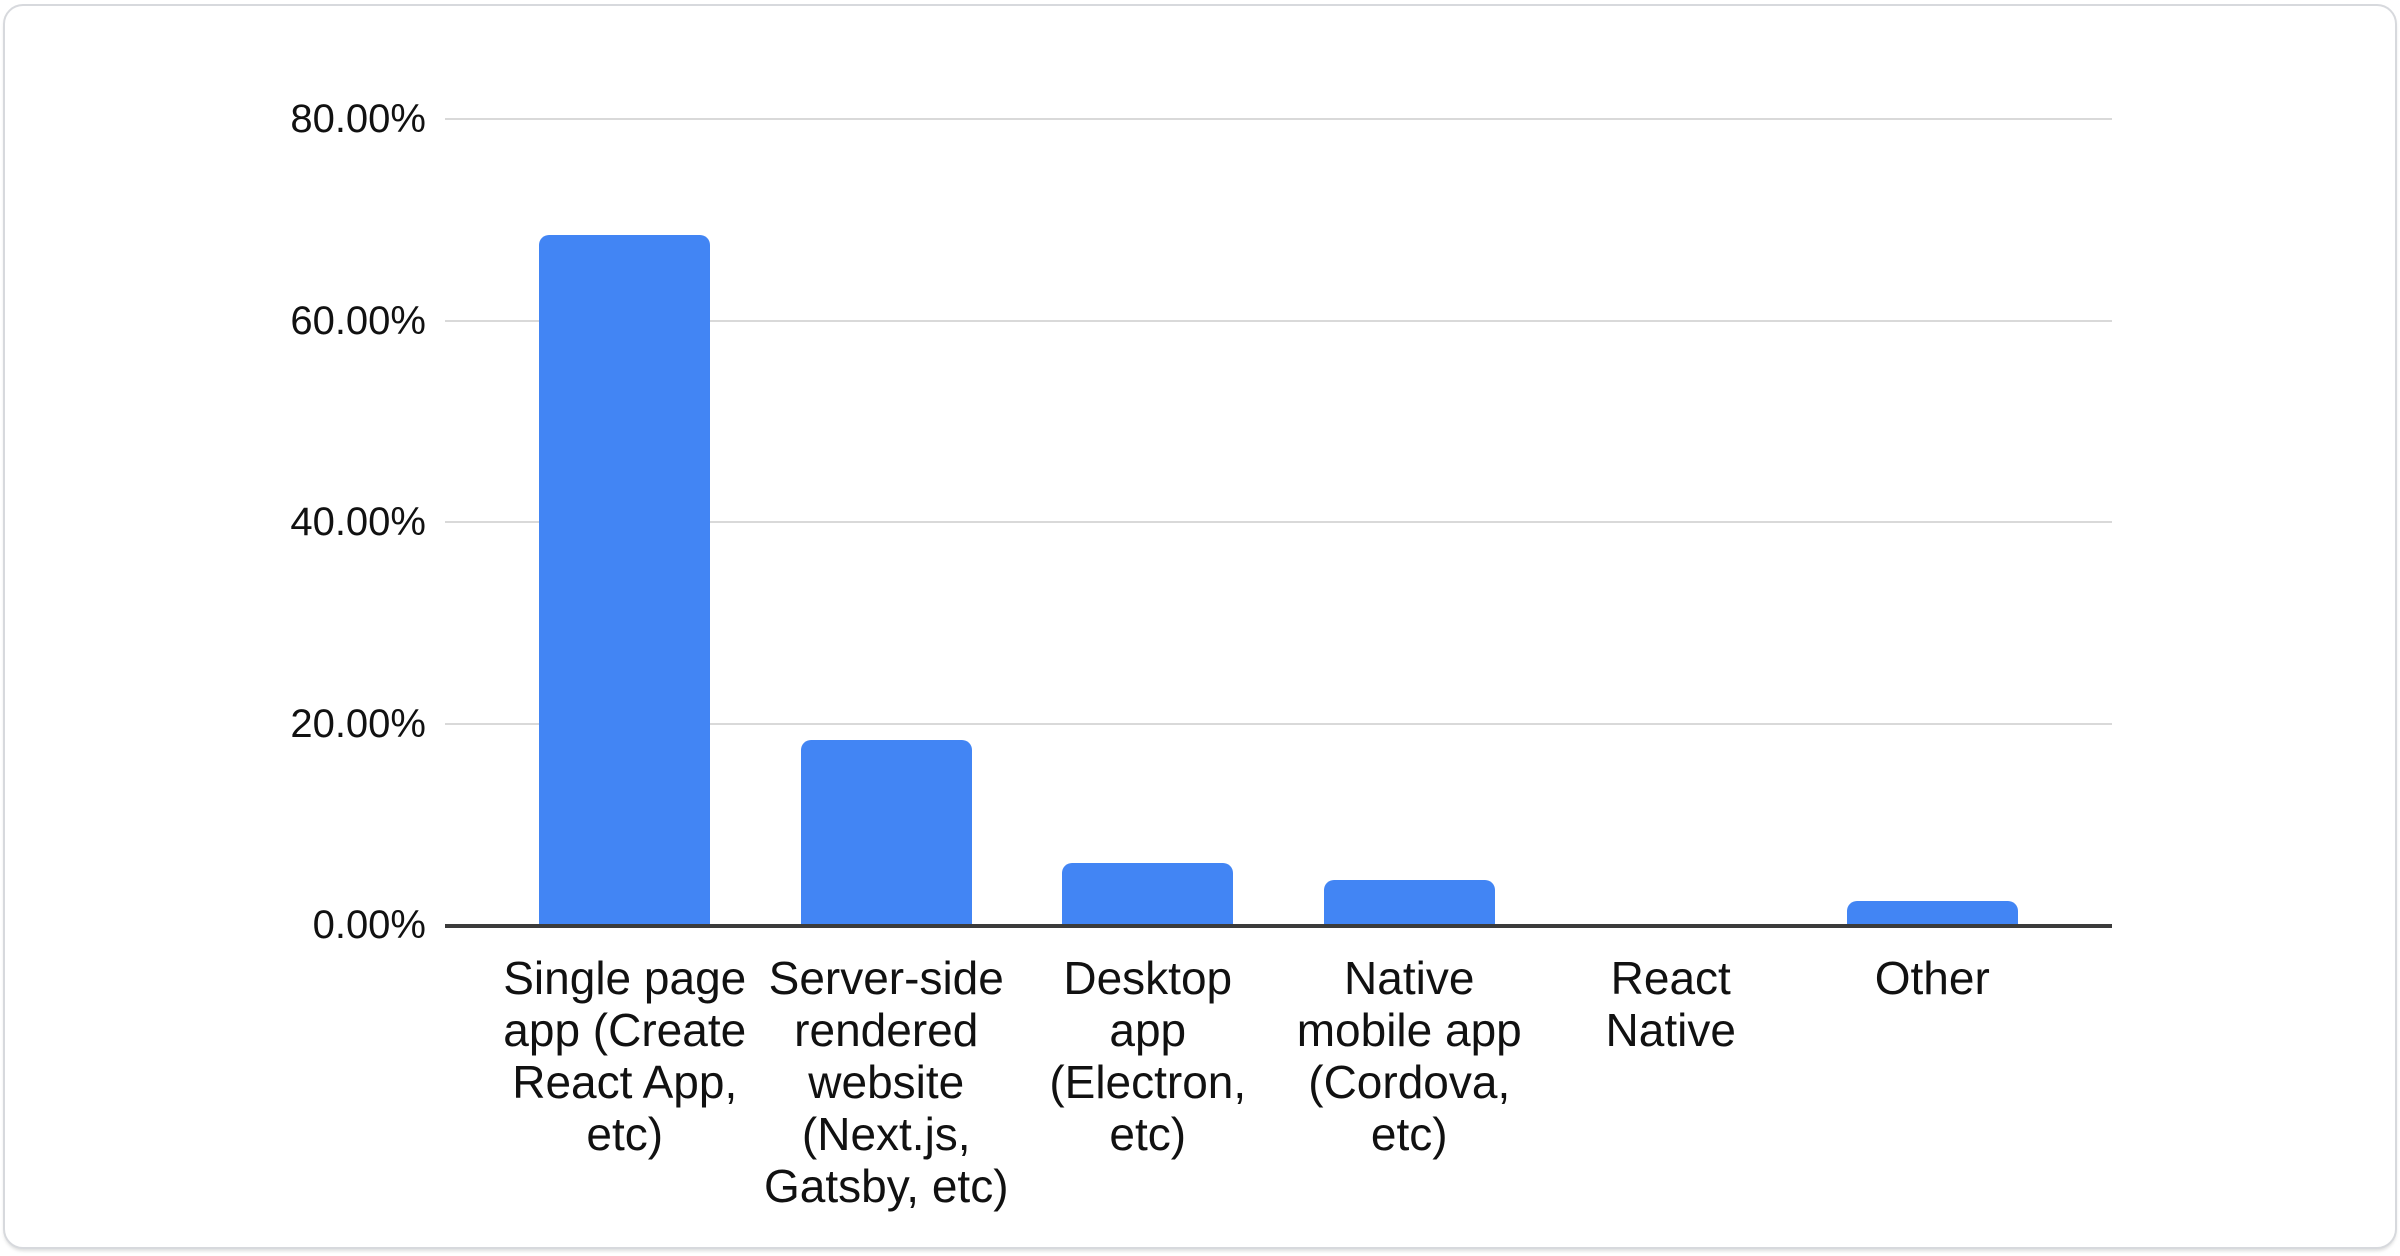 This screenshot has height=1256, width=2400. What do you see at coordinates (1409, 1056) in the screenshot?
I see `category-label: Native mobile app (Cordova, etc)` at bounding box center [1409, 1056].